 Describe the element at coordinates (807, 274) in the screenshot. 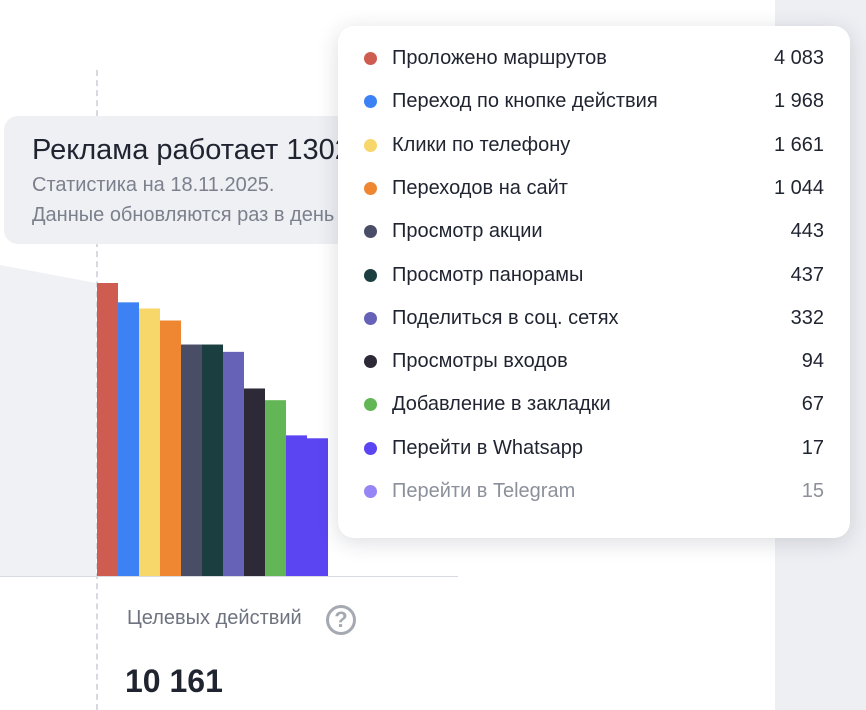

I see `legend-value: 437` at that location.